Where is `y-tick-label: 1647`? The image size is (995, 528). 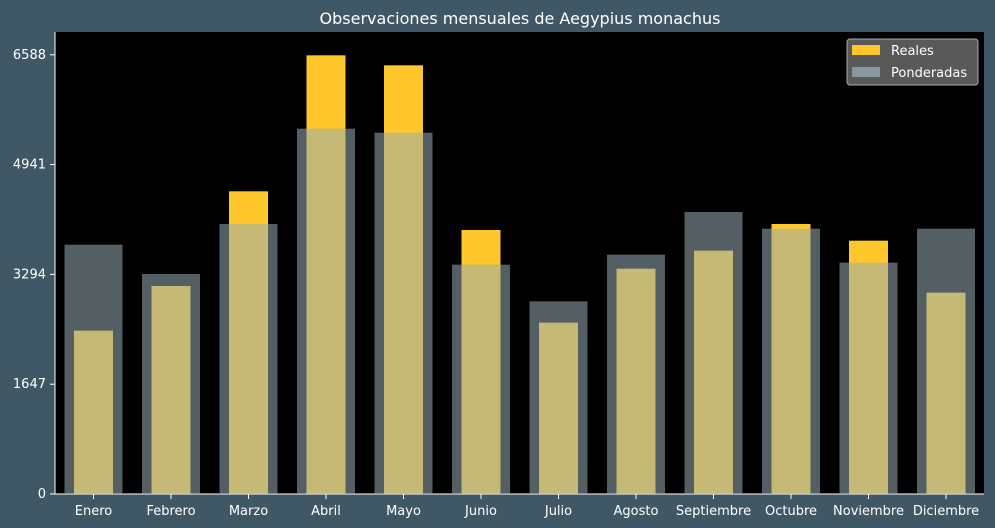
y-tick-label: 1647 is located at coordinates (29, 384).